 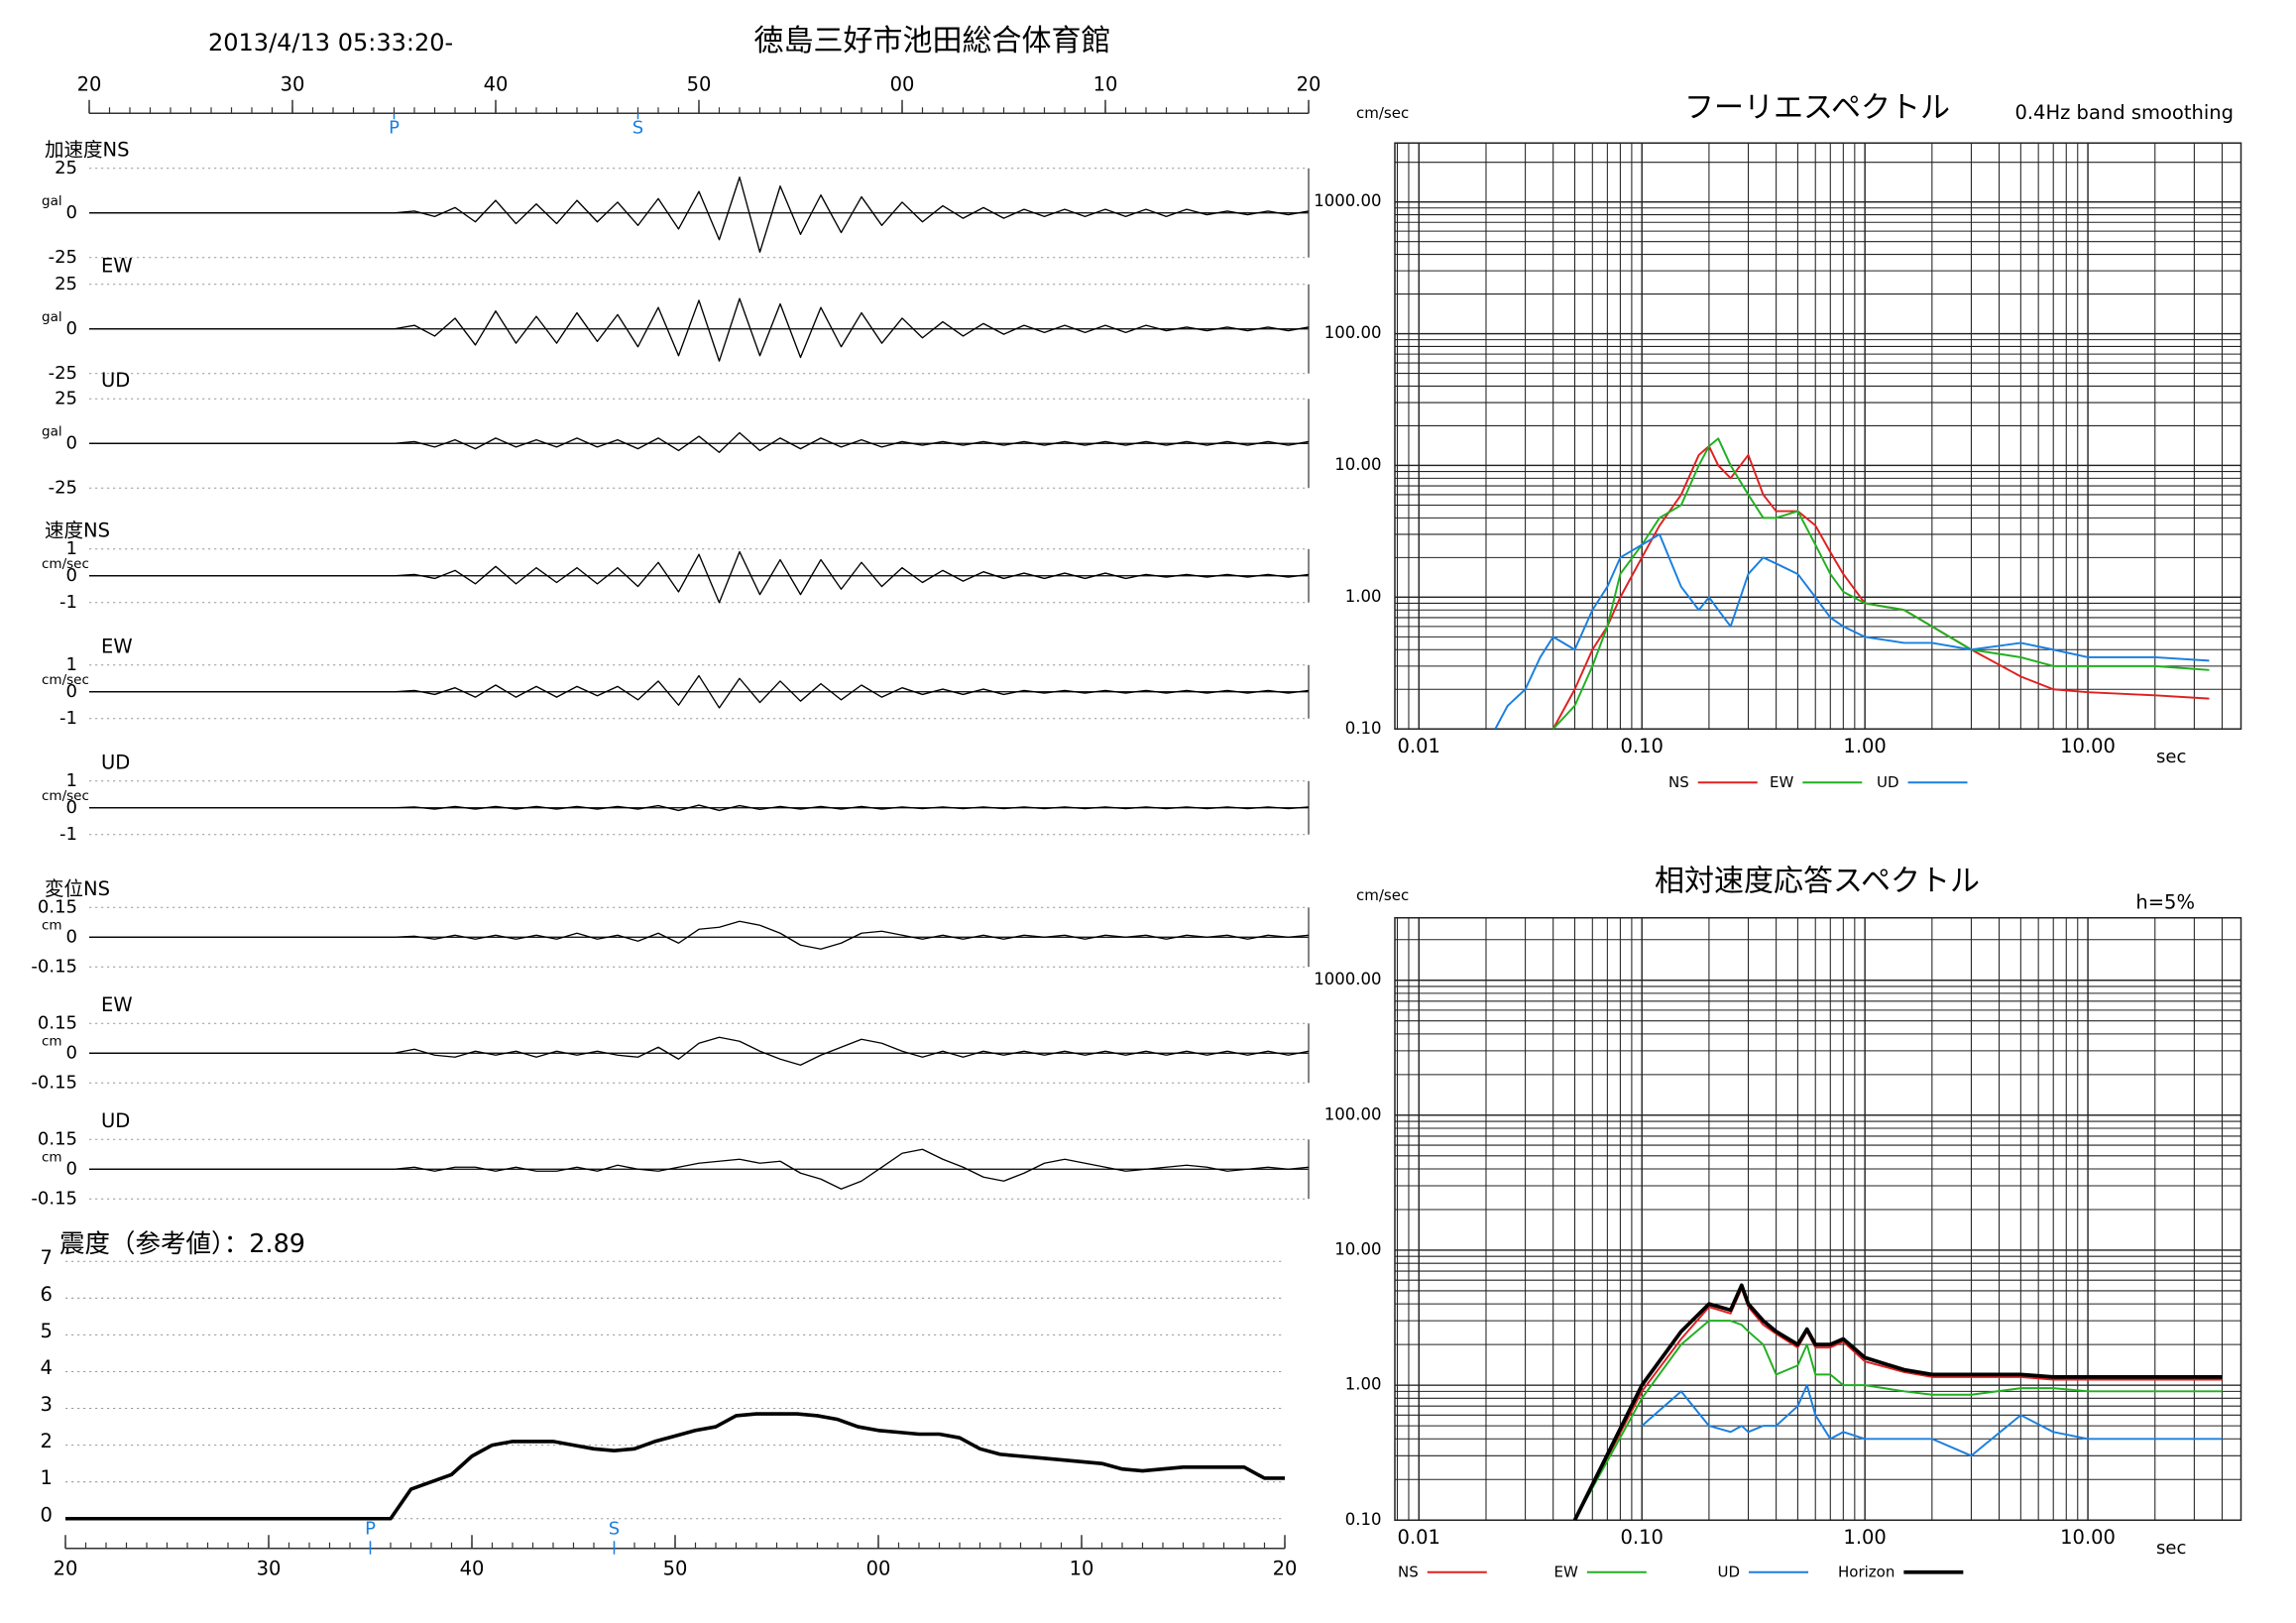 What do you see at coordinates (1817, 881) in the screenshot?
I see `chart-title: 相対速度応答スペクトル` at bounding box center [1817, 881].